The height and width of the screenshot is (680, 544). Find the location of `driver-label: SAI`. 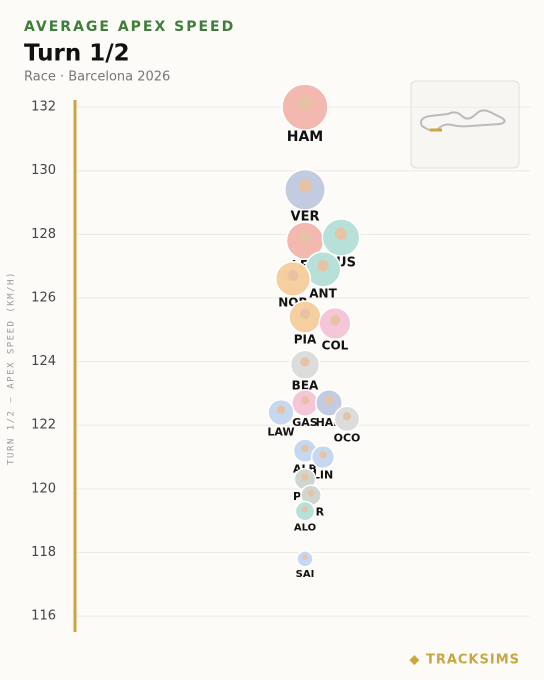

driver-label: SAI is located at coordinates (305, 574).